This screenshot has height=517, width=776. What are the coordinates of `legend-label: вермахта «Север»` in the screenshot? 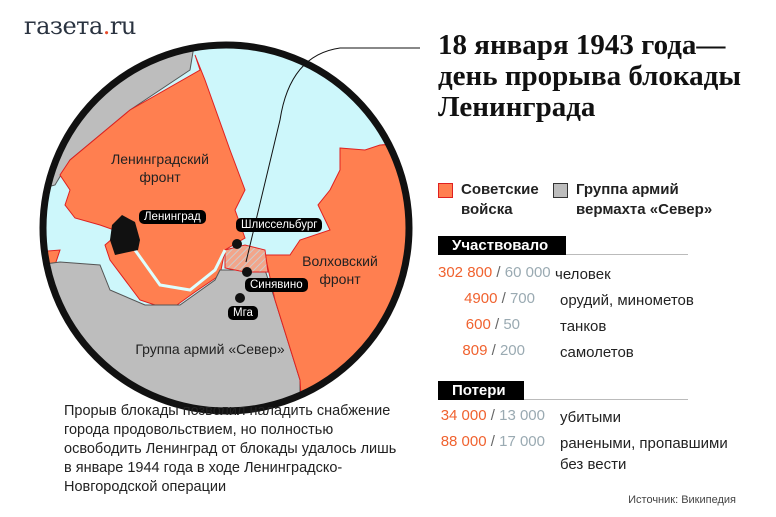 It's located at (644, 209).